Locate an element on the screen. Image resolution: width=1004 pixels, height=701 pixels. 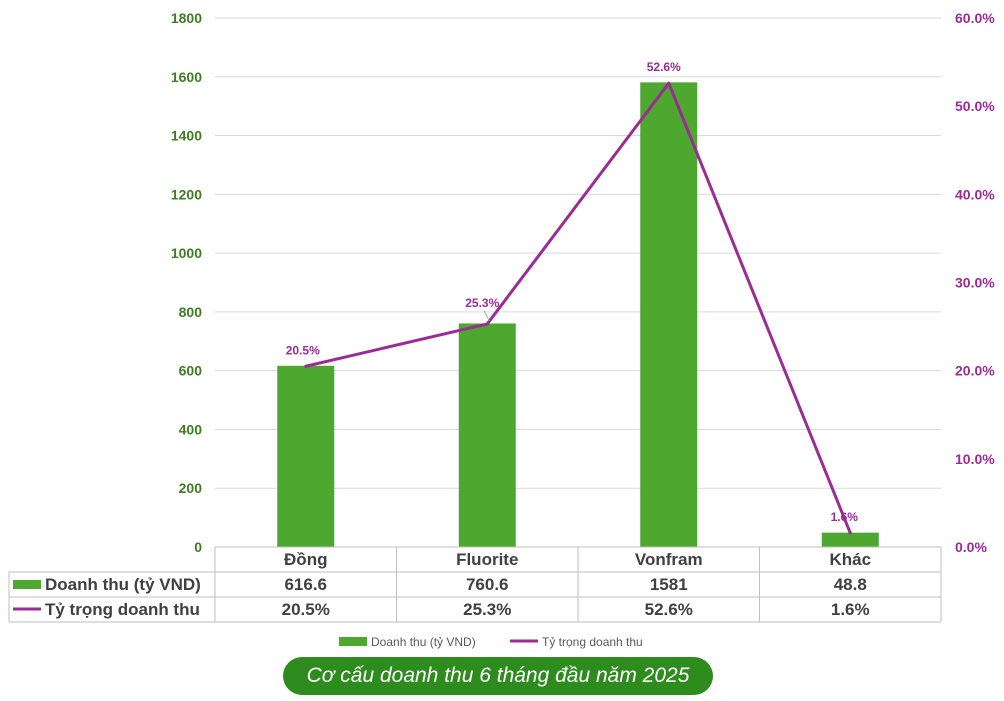
y-left-tick-label: 1200 is located at coordinates (186, 194).